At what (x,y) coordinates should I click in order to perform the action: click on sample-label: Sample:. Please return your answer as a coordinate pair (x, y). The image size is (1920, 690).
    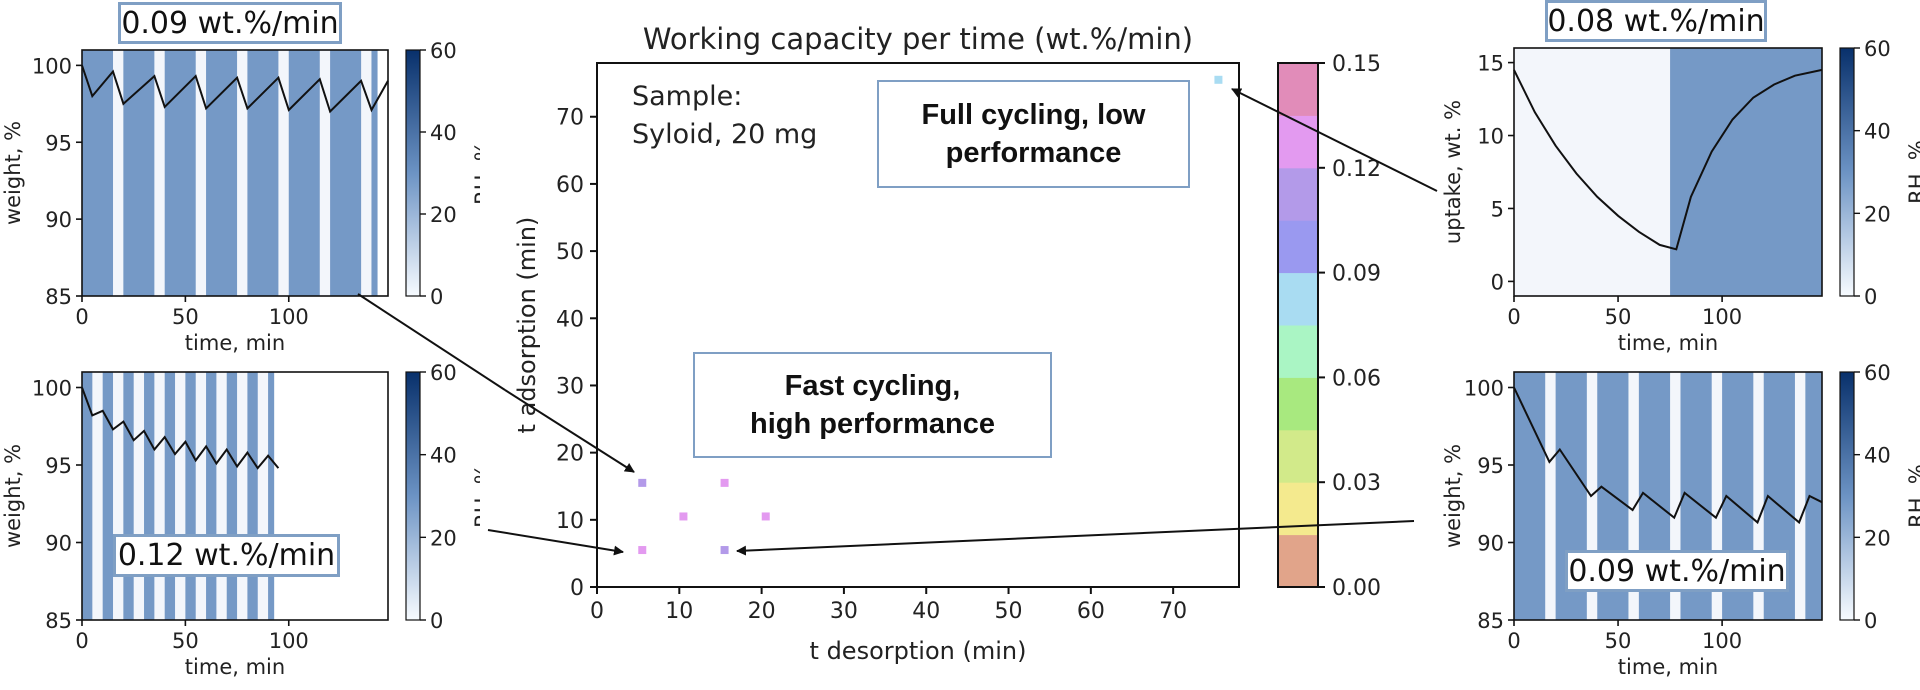
    Looking at the image, I should click on (687, 96).